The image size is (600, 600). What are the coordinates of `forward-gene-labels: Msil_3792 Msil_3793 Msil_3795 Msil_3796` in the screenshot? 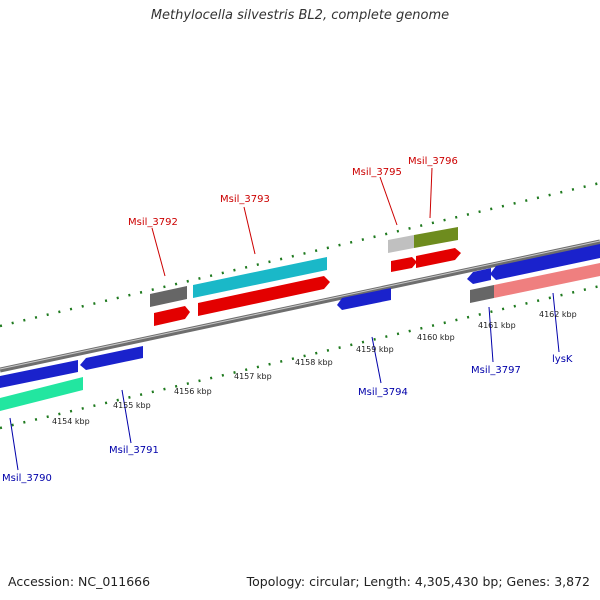 It's located at (293, 192).